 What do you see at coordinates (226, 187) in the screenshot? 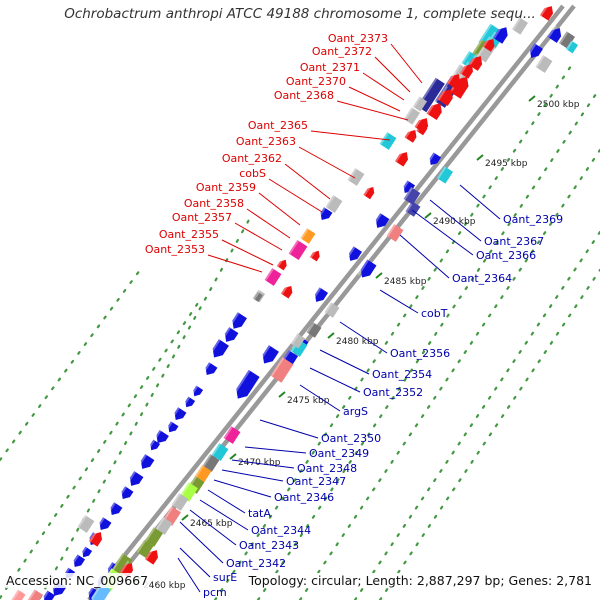
I see `gene-label-left: Oant_2359` at bounding box center [226, 187].